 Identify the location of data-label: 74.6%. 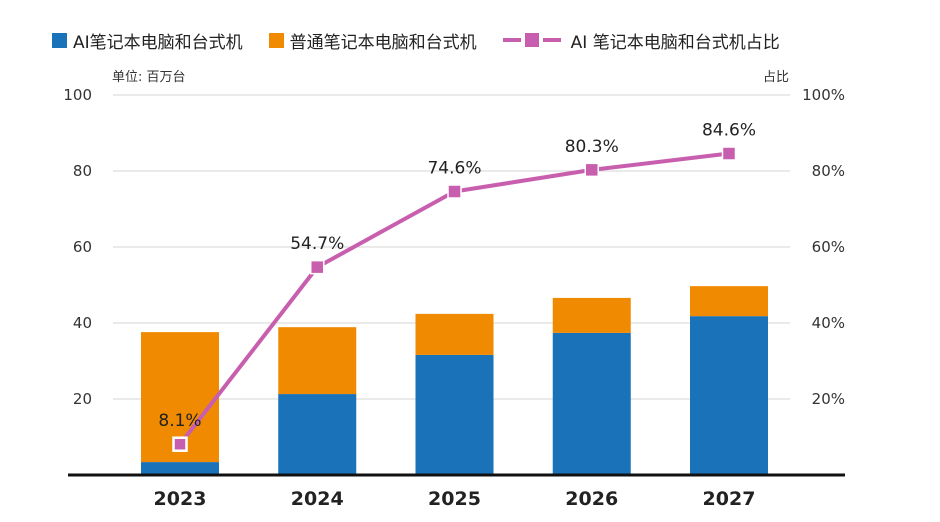
(454, 169).